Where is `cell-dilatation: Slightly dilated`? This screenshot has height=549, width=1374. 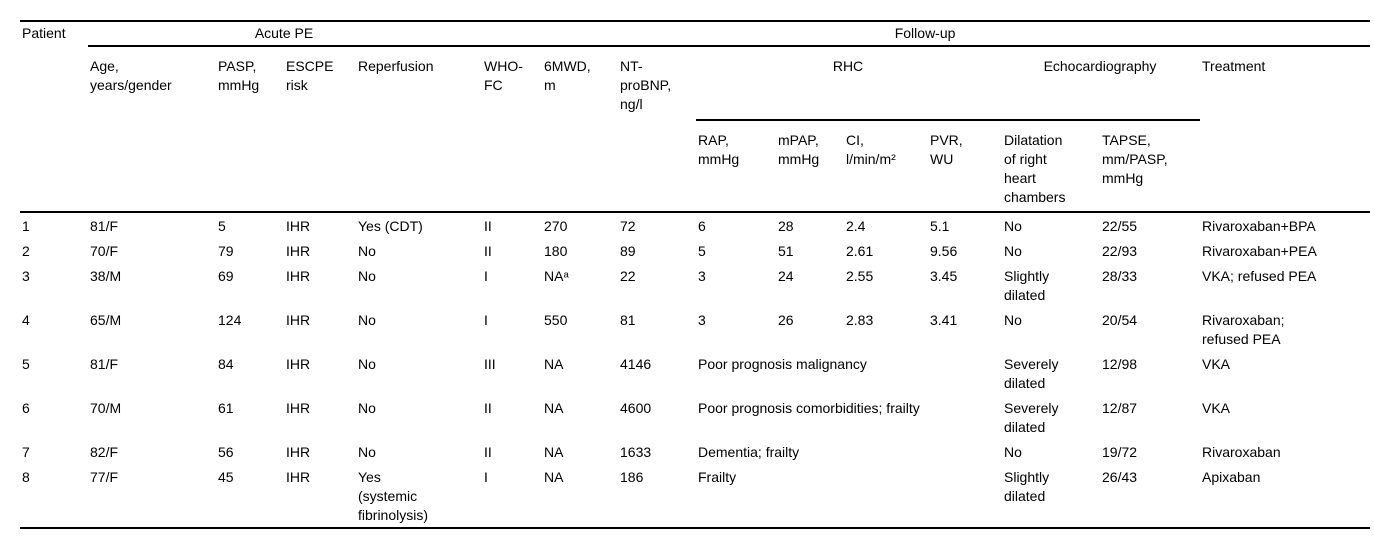
cell-dilatation: Slightly dilated is located at coordinates (1027, 285).